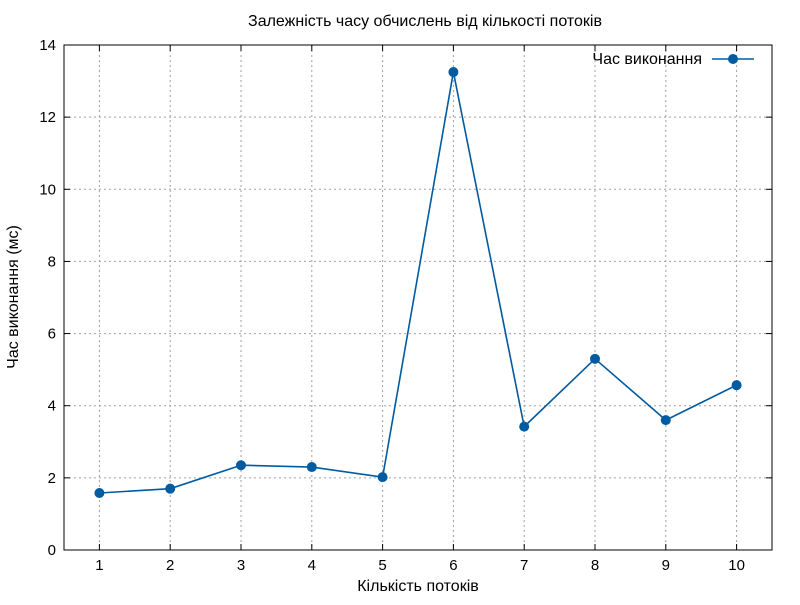 The height and width of the screenshot is (605, 800). I want to click on x-tick-label: 6, so click(453, 565).